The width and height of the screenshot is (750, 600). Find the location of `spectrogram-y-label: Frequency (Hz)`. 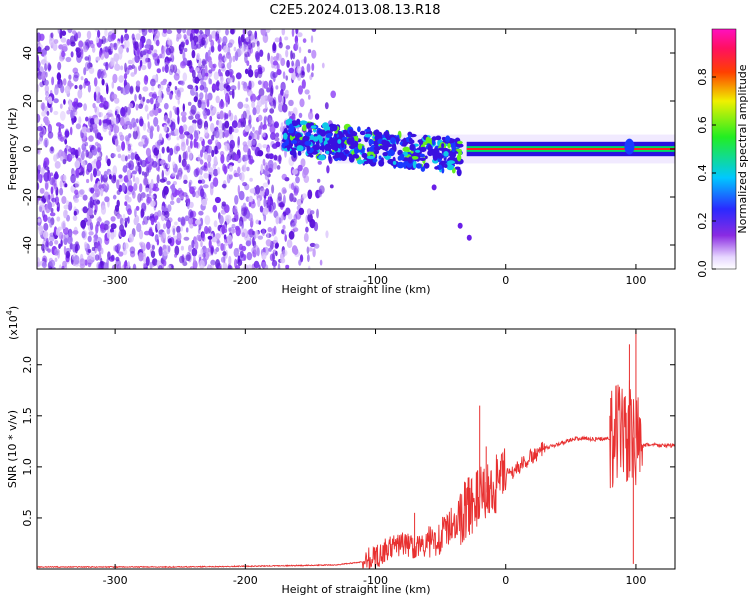

spectrogram-y-label: Frequency (Hz) is located at coordinates (12, 149).